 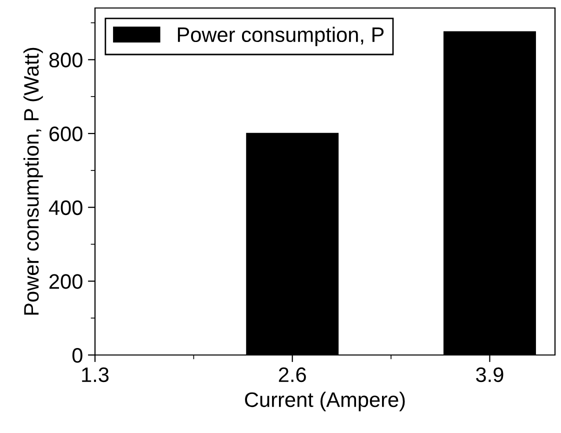 What do you see at coordinates (65, 281) in the screenshot?
I see `y-tick-label: 200` at bounding box center [65, 281].